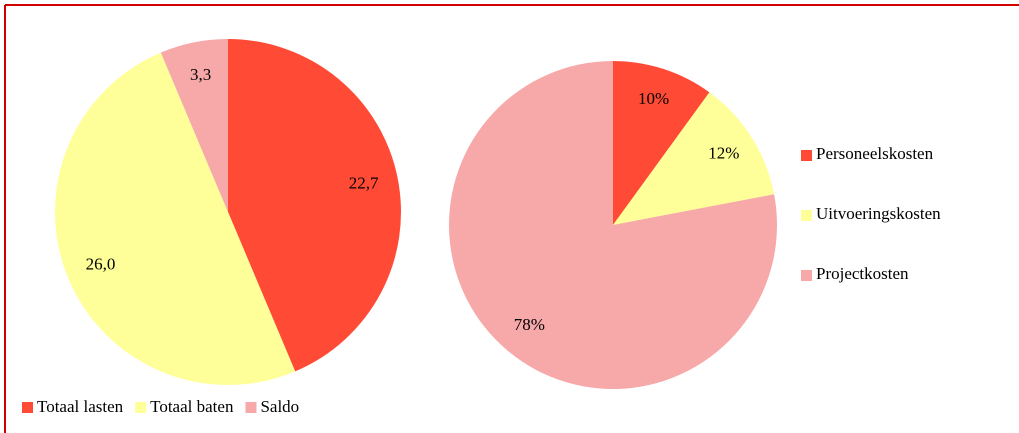 The height and width of the screenshot is (433, 1019). Describe the element at coordinates (875, 153) in the screenshot. I see `legend-label: Personeelskosten` at that location.